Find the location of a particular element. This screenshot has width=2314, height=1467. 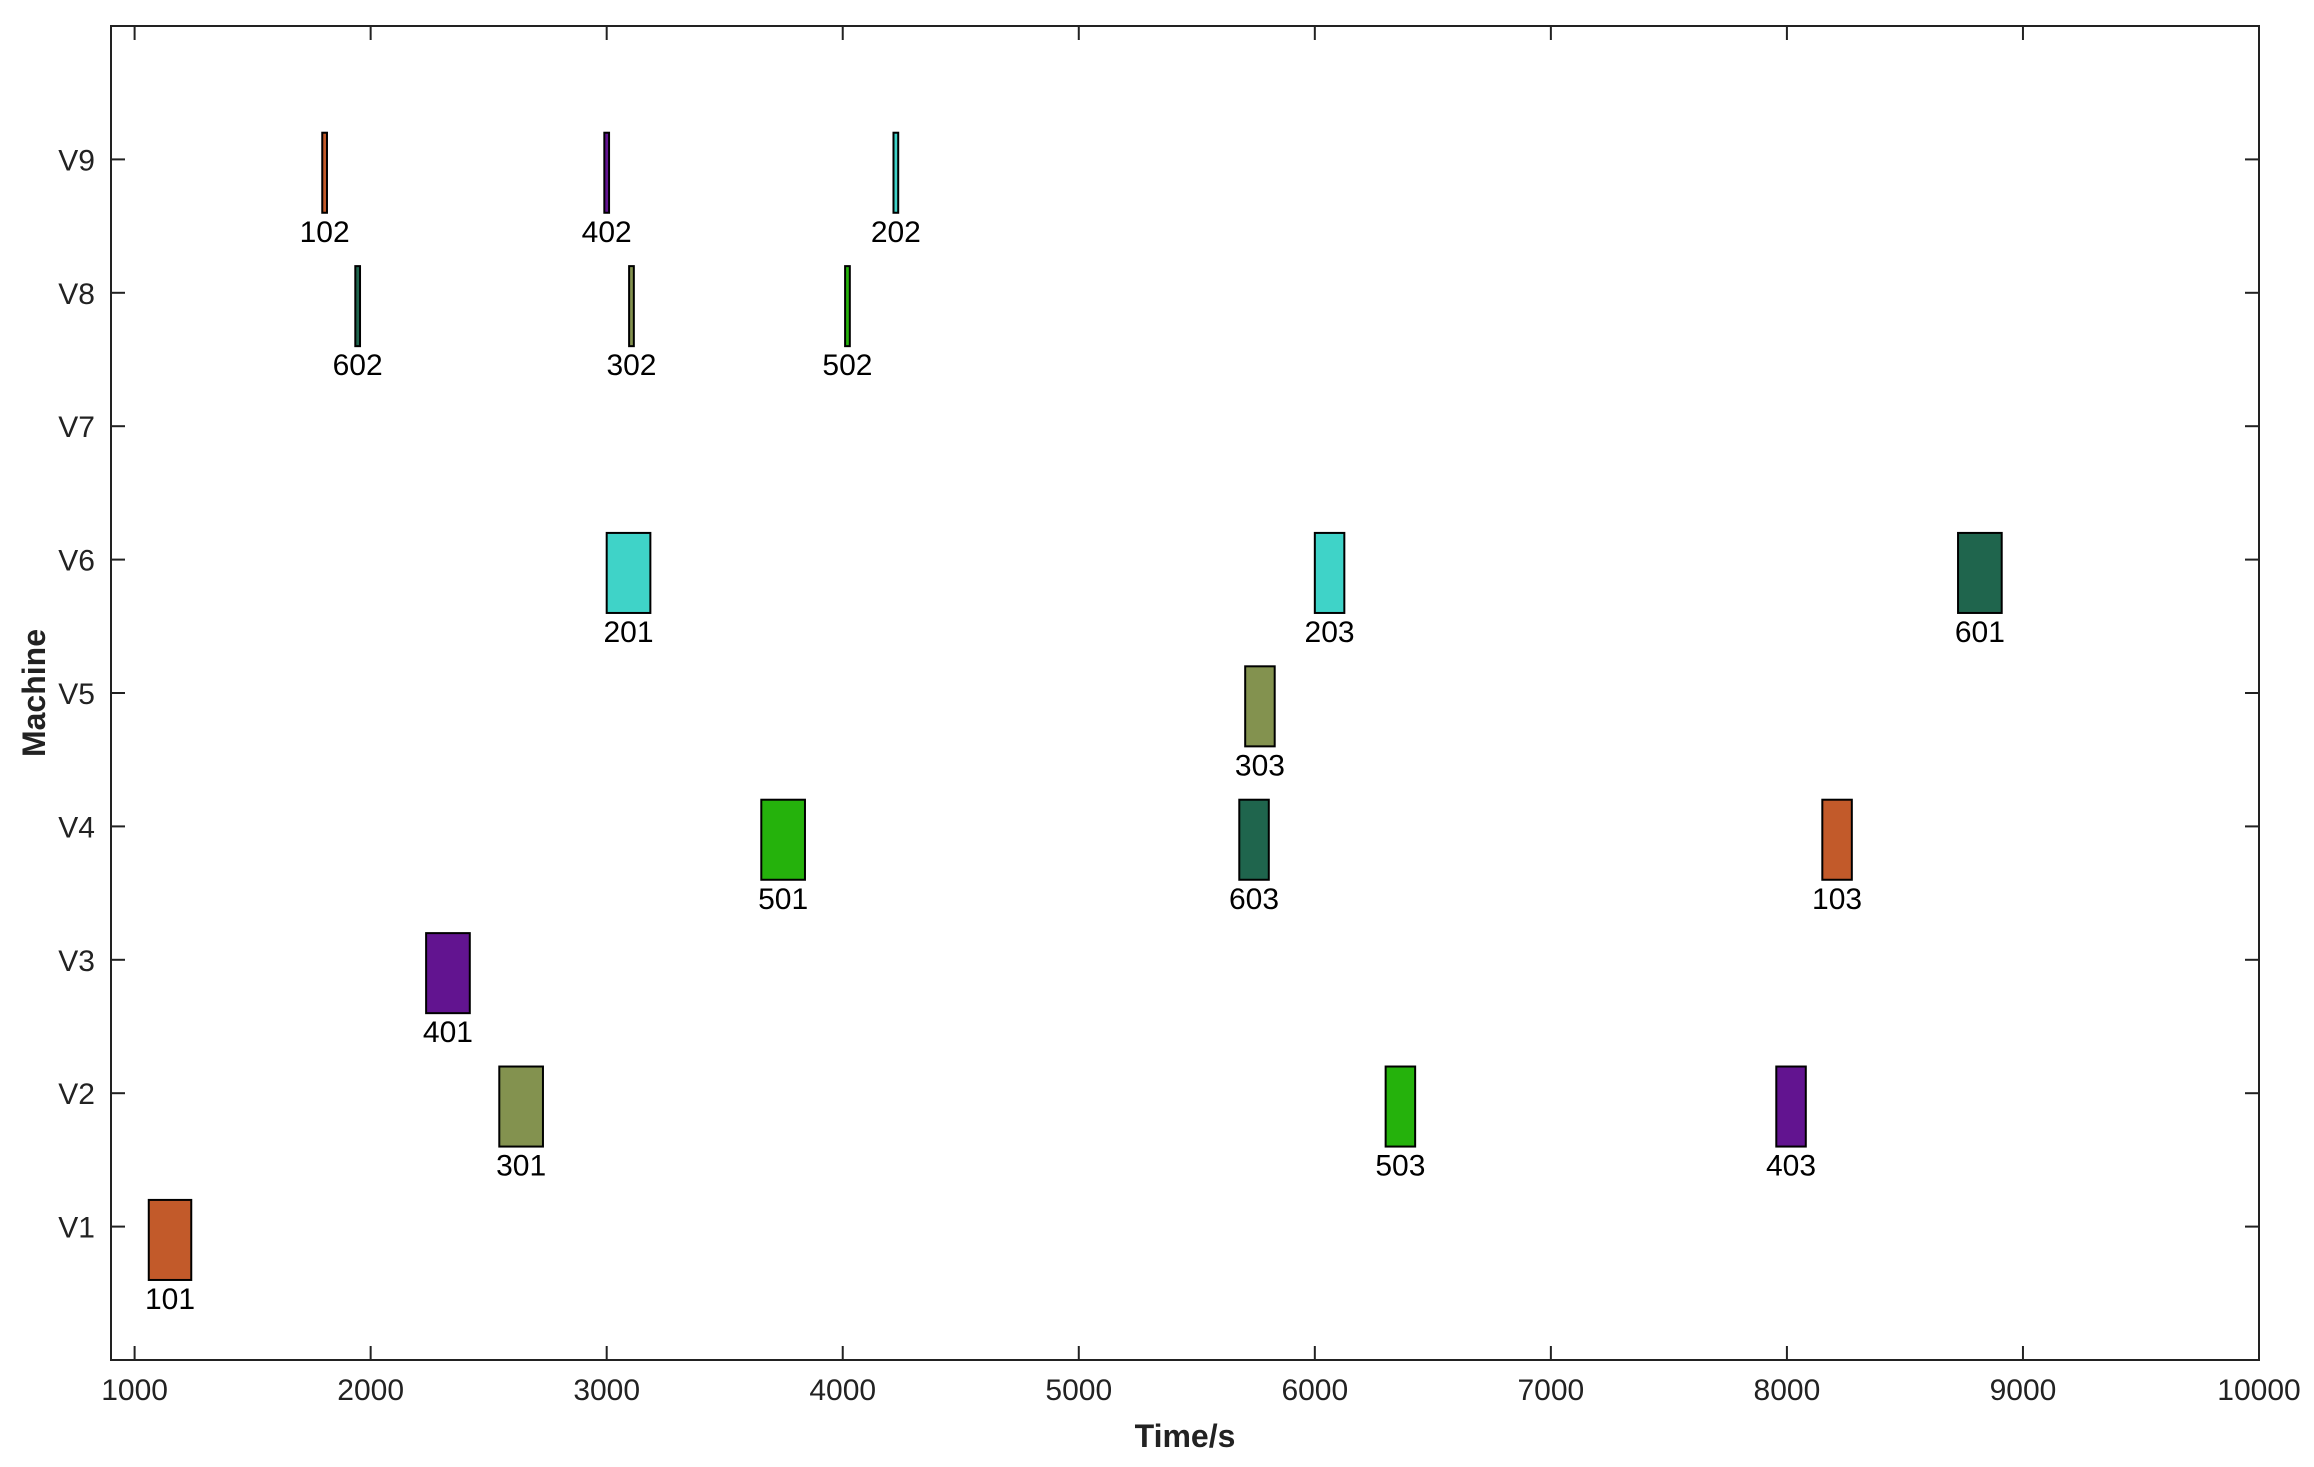

x-tick-label: 7000 is located at coordinates (1550, 1390).